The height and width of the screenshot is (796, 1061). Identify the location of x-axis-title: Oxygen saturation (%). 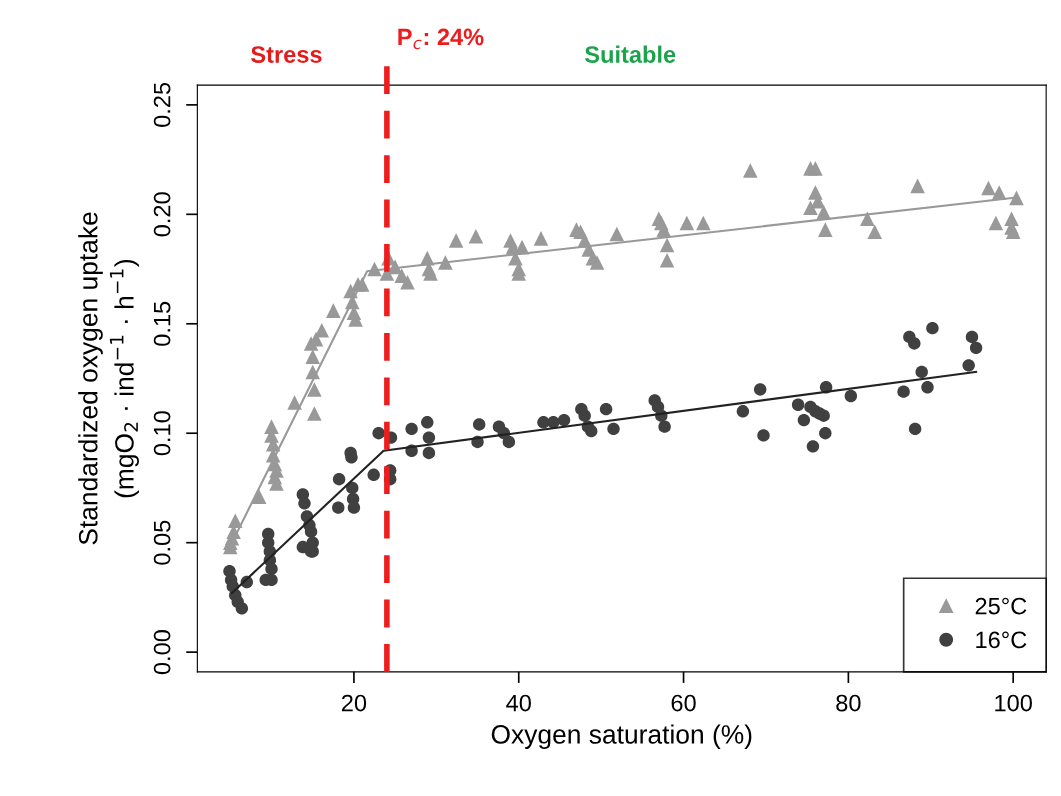
(621, 736).